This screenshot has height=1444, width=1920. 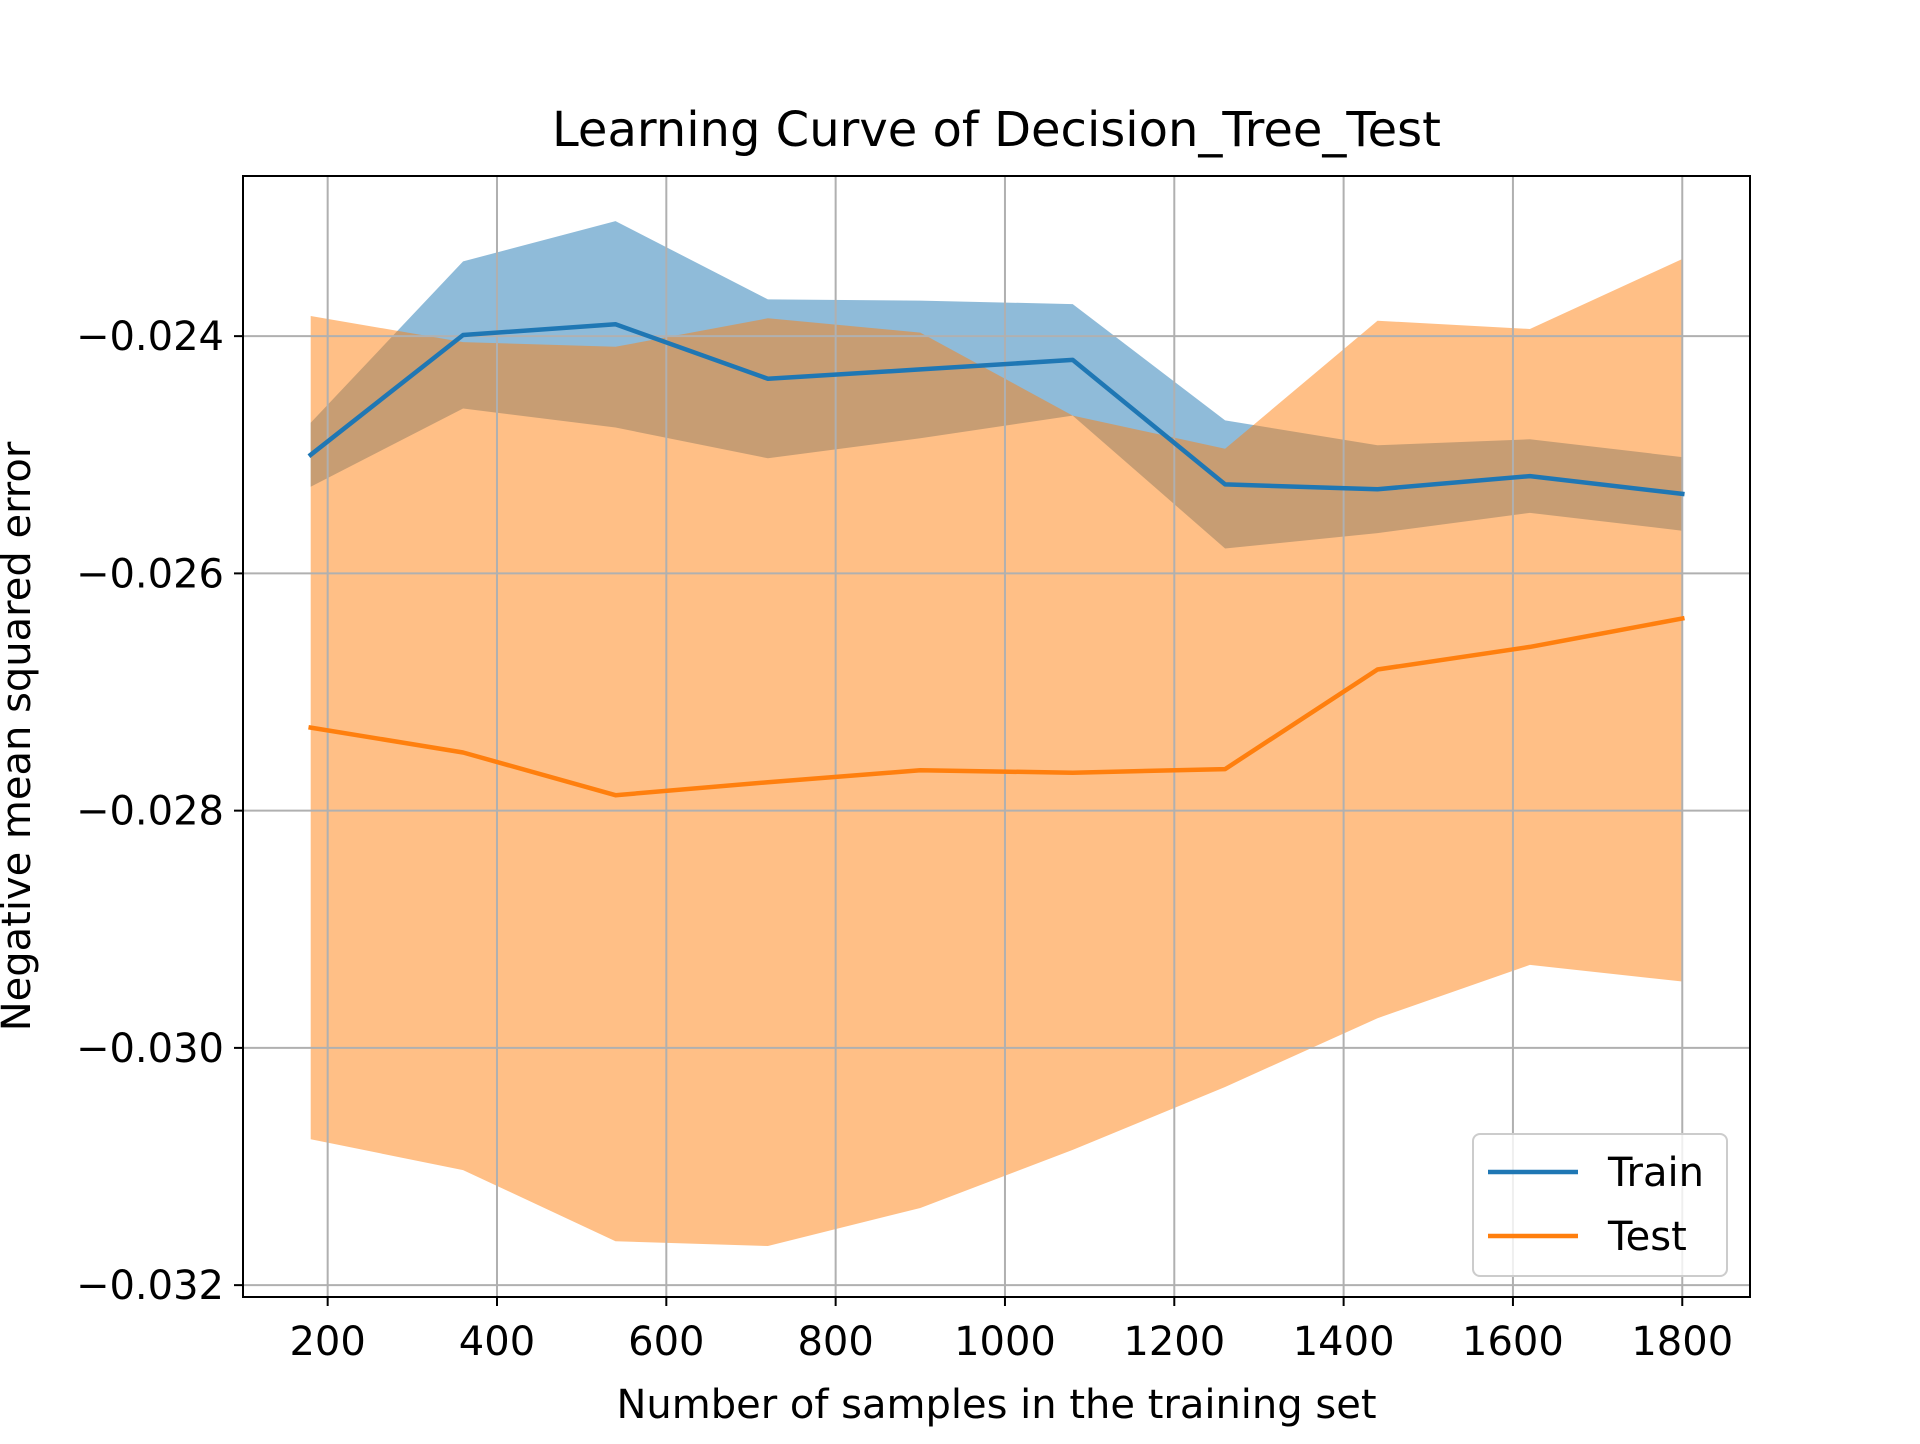 What do you see at coordinates (20, 736) in the screenshot?
I see `y-axis-label: Negative mean squared error` at bounding box center [20, 736].